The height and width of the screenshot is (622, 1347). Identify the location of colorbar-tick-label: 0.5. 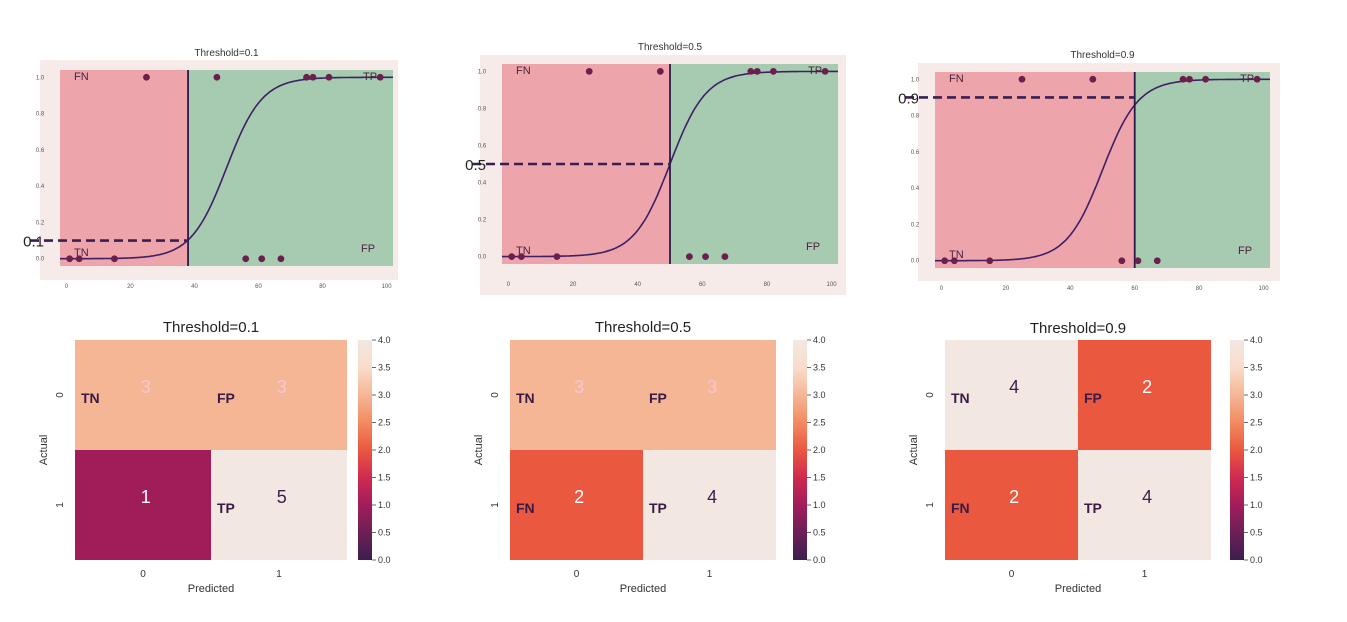
(384, 533).